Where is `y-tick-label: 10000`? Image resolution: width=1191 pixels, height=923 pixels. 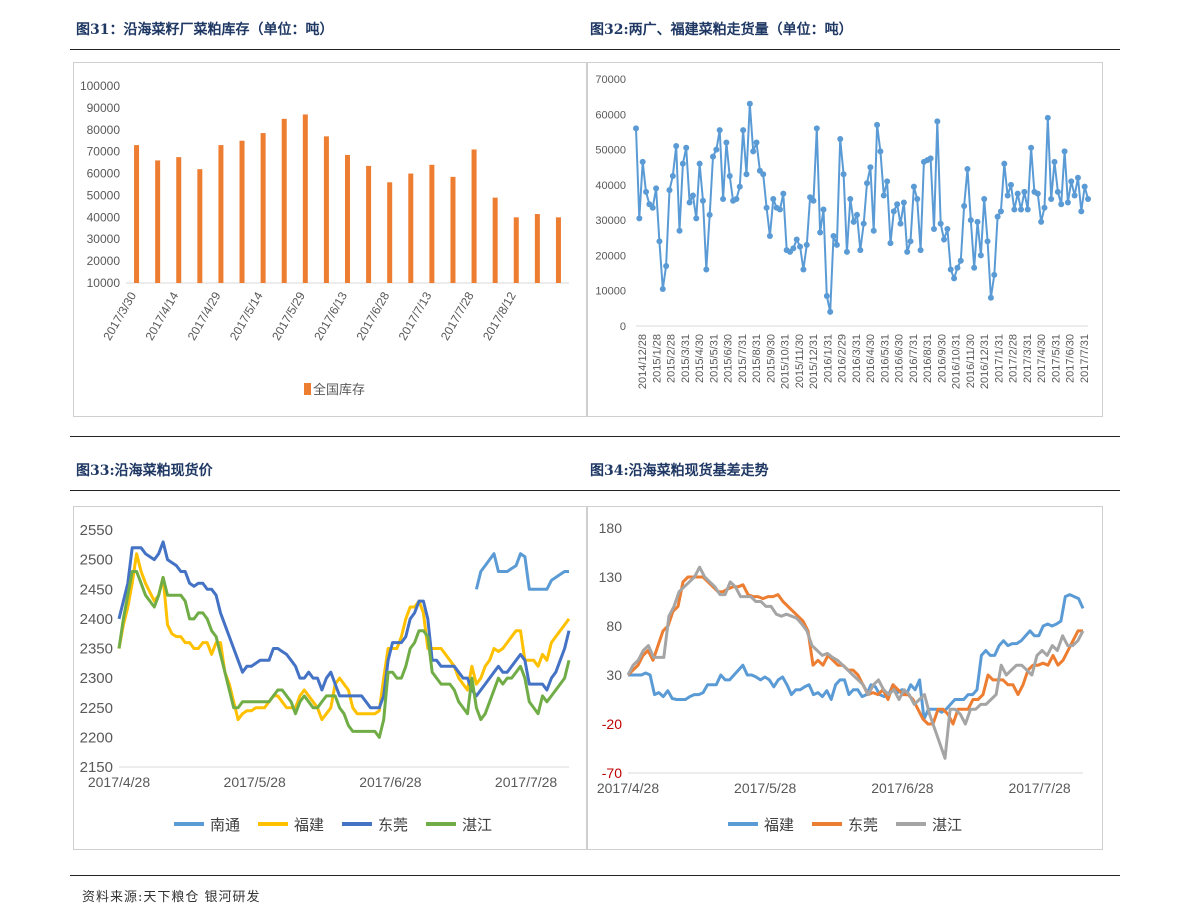 y-tick-label: 10000 is located at coordinates (610, 292).